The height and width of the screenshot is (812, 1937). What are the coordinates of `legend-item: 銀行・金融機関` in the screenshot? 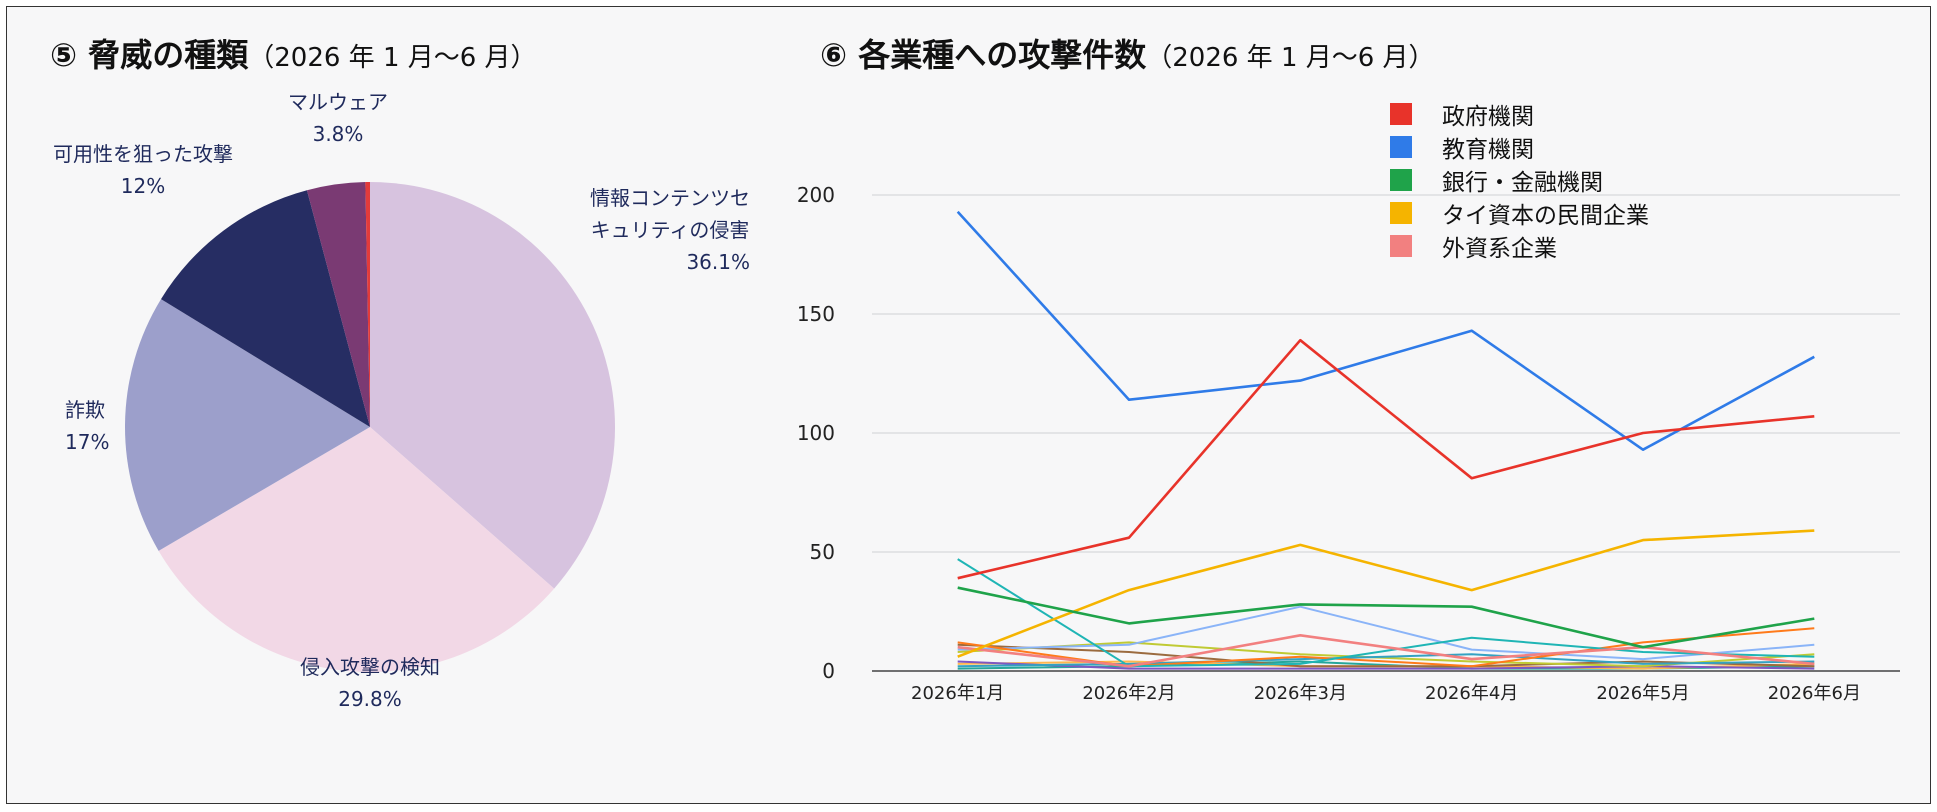 It's located at (1519, 179).